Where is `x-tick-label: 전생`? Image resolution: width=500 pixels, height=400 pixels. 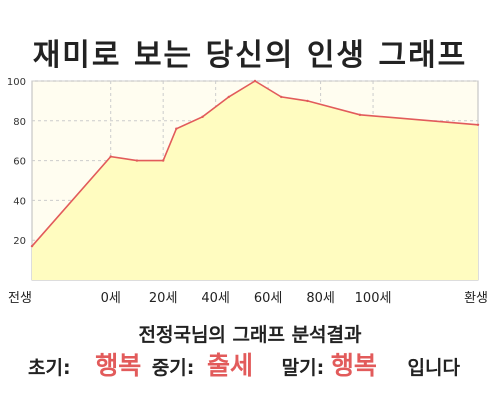 x-tick-label: 전생 is located at coordinates (20, 298).